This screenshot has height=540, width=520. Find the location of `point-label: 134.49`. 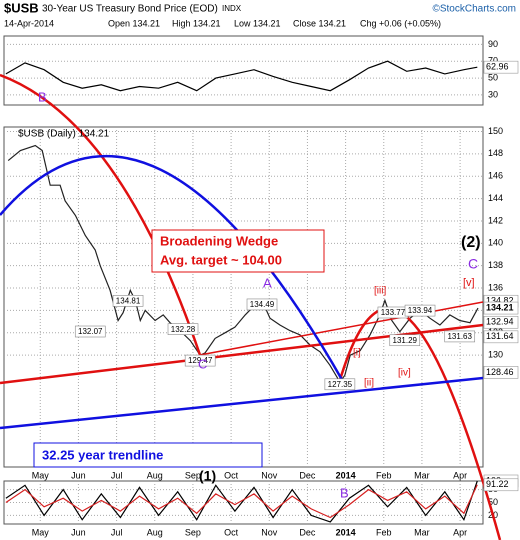

point-label: 134.49 is located at coordinates (262, 304).